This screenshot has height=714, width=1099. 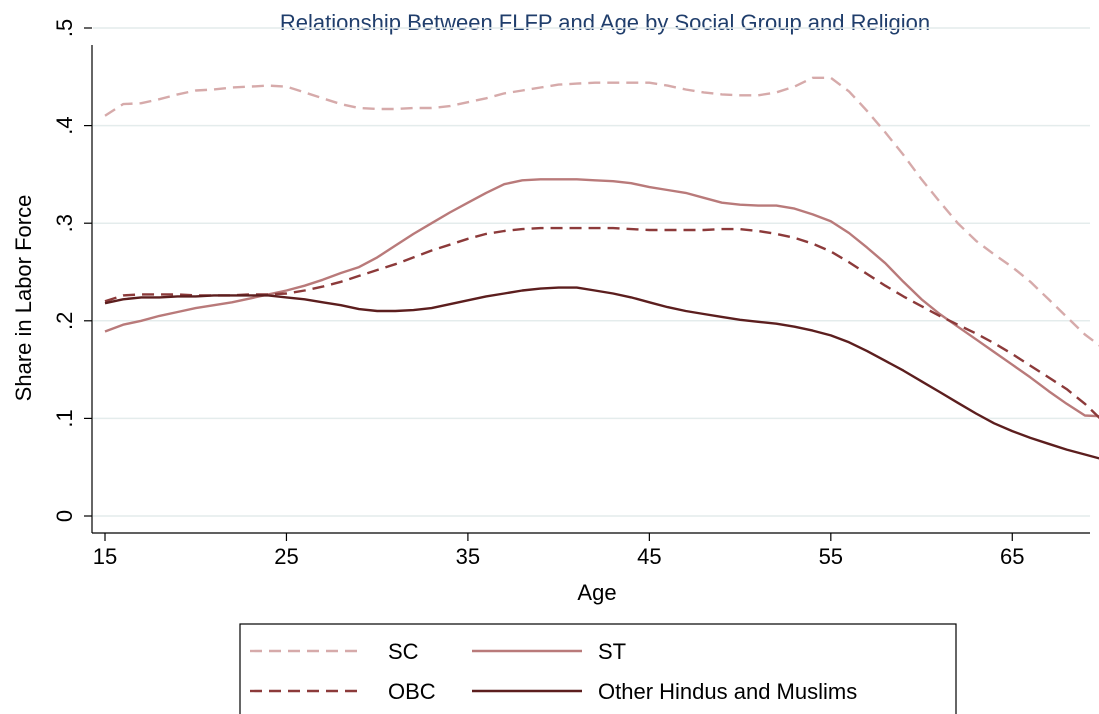 What do you see at coordinates (64, 321) in the screenshot?
I see `y-tick-label: .2` at bounding box center [64, 321].